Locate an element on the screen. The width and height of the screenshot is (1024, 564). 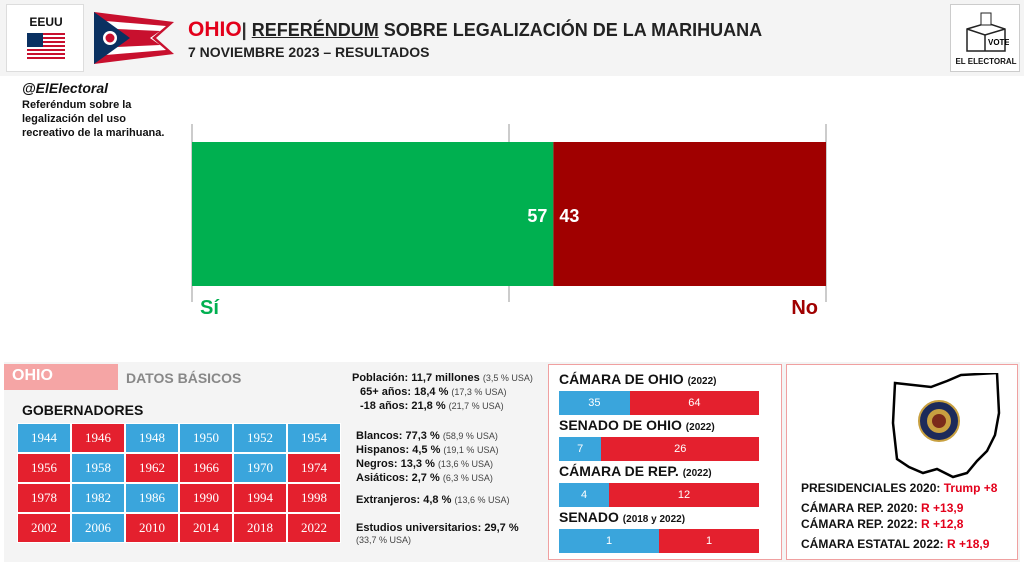
governor-cell: 2022 is located at coordinates (314, 528).